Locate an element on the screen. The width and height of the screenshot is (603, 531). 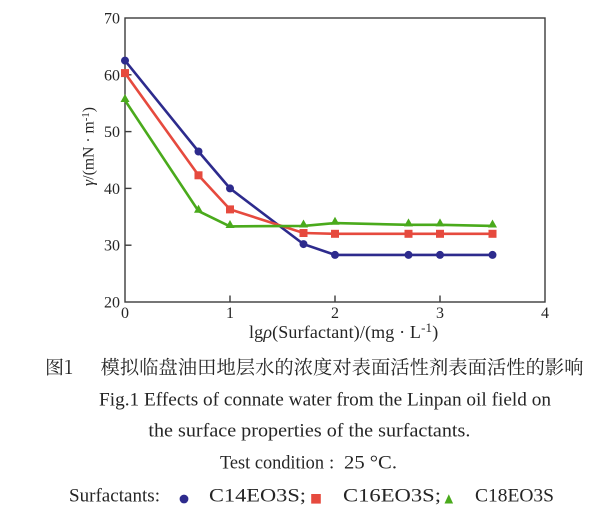
svg-text: 25 °C. is located at coordinates (370, 463).